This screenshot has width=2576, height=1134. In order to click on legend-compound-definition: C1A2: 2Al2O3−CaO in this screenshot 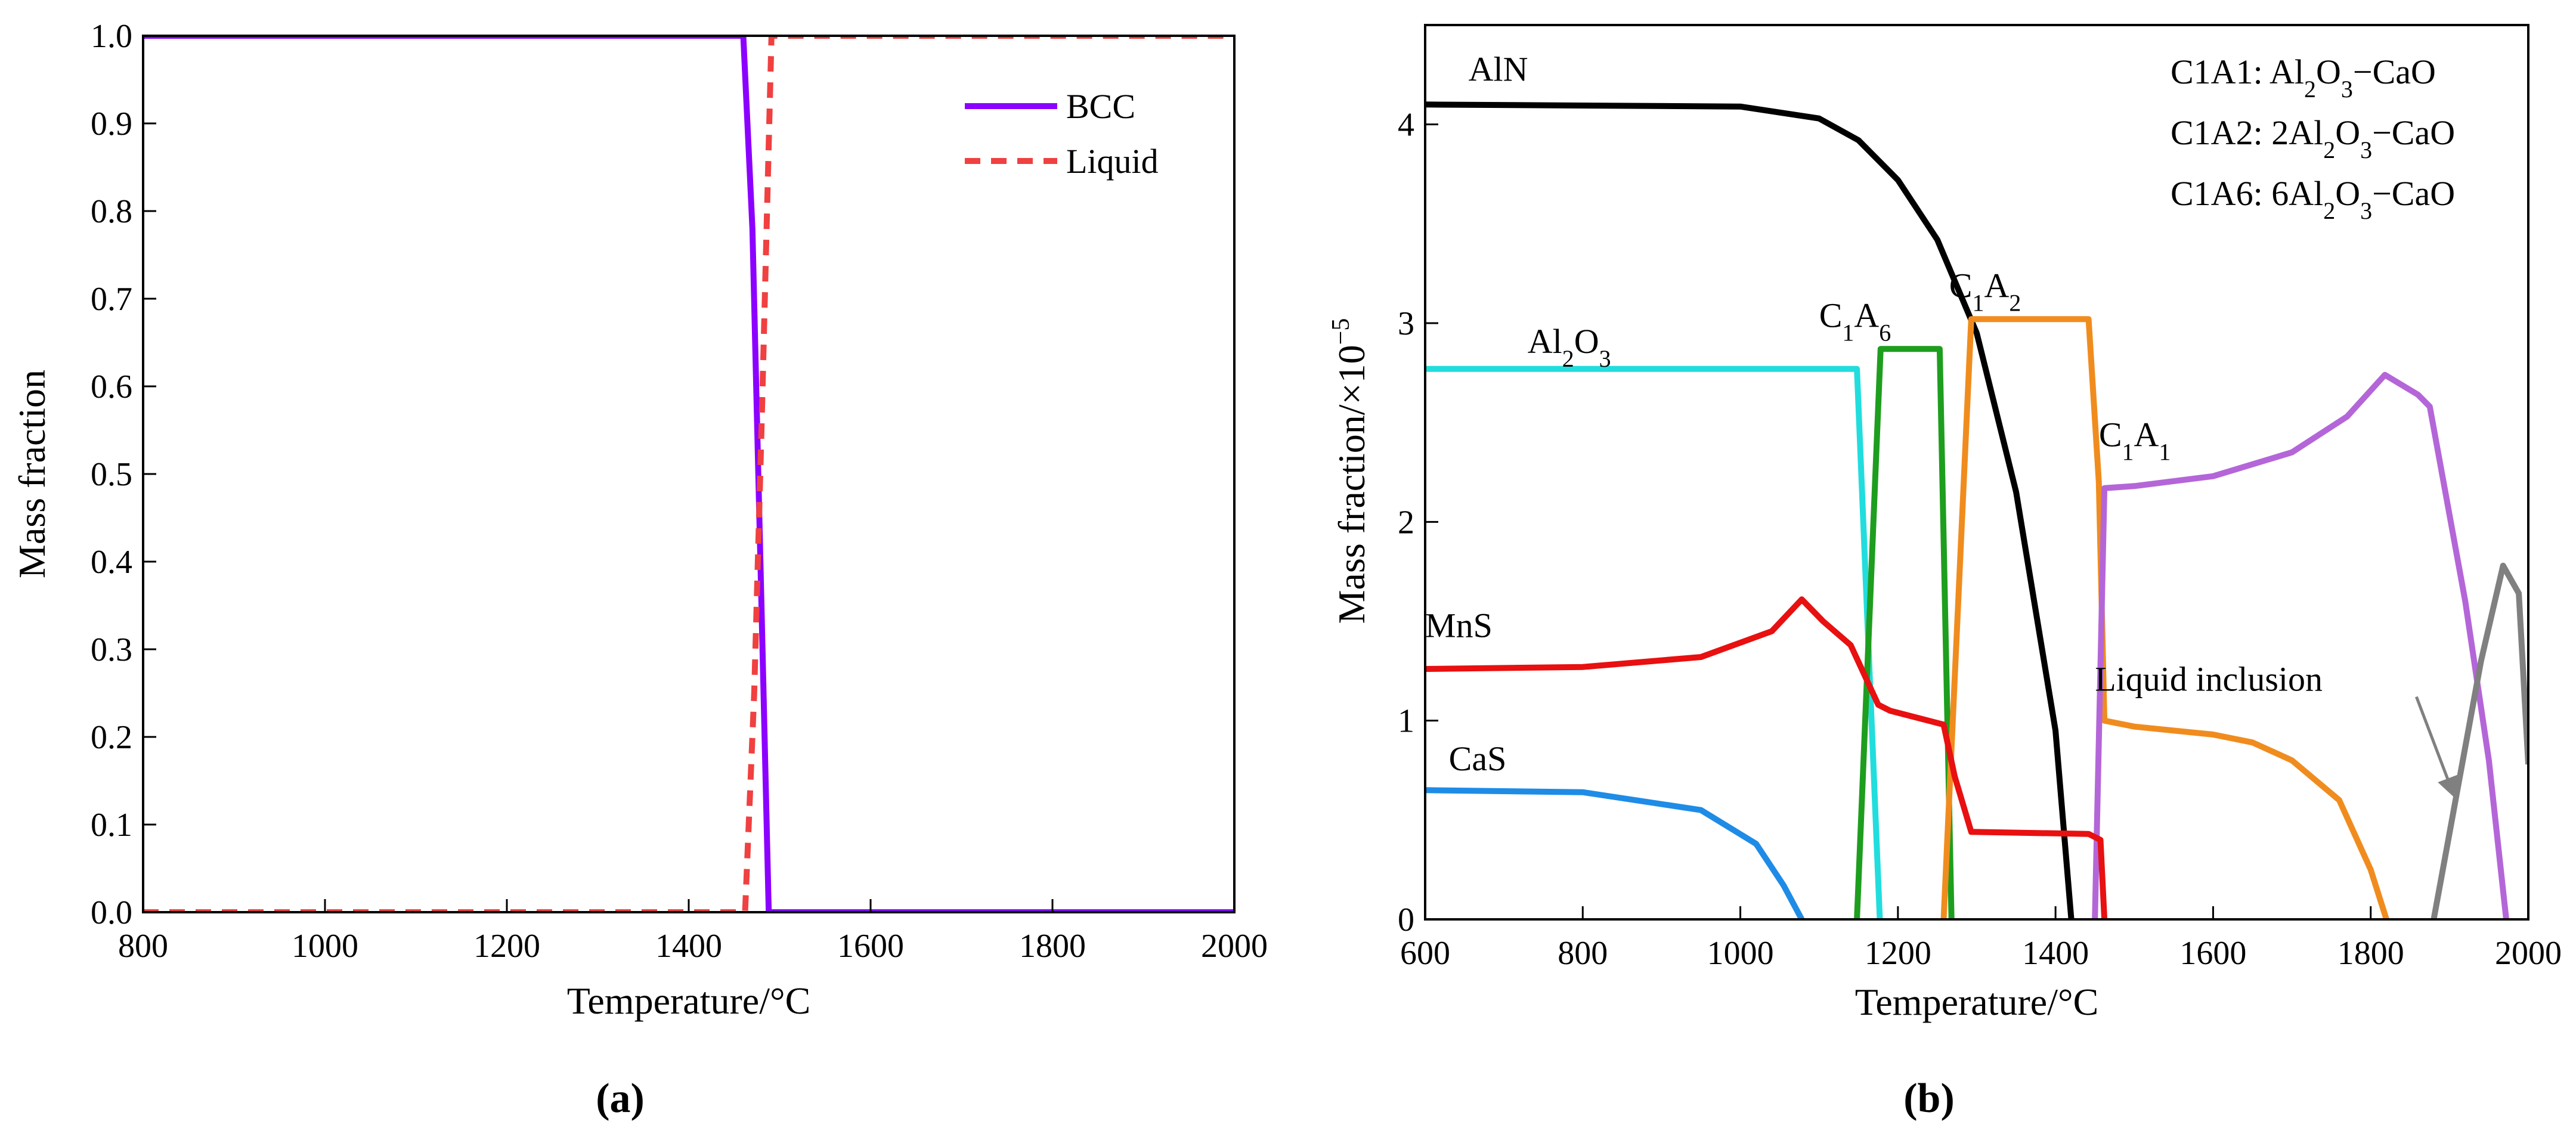, I will do `click(2313, 138)`.